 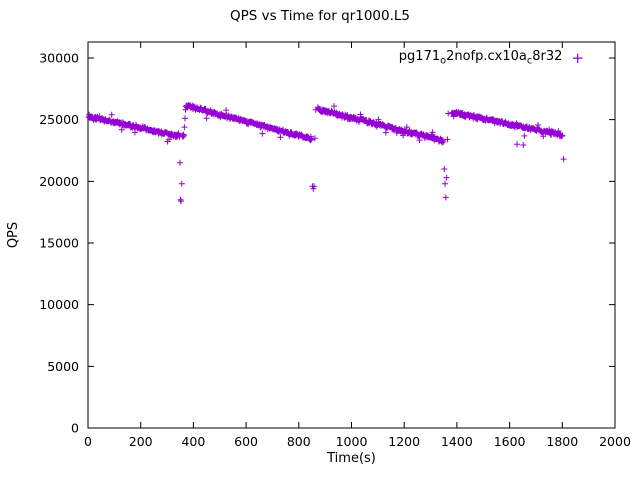 I want to click on svg-text: 1400, so click(x=457, y=441).